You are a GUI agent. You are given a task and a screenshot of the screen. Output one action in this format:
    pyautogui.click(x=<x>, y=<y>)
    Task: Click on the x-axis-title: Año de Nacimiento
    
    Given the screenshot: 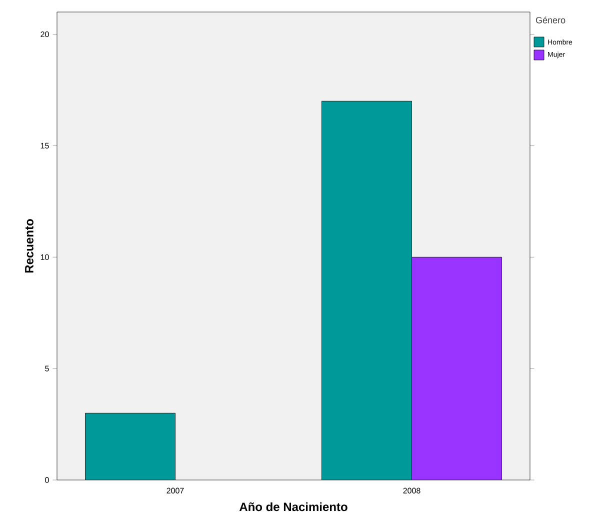 What is the action you would take?
    pyautogui.click(x=293, y=507)
    